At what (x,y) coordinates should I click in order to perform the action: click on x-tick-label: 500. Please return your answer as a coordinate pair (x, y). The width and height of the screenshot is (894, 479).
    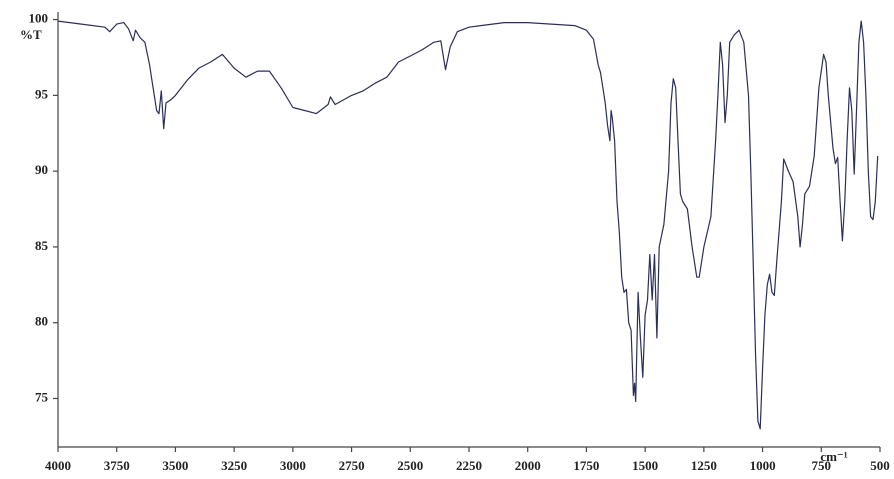
    Looking at the image, I should click on (880, 465).